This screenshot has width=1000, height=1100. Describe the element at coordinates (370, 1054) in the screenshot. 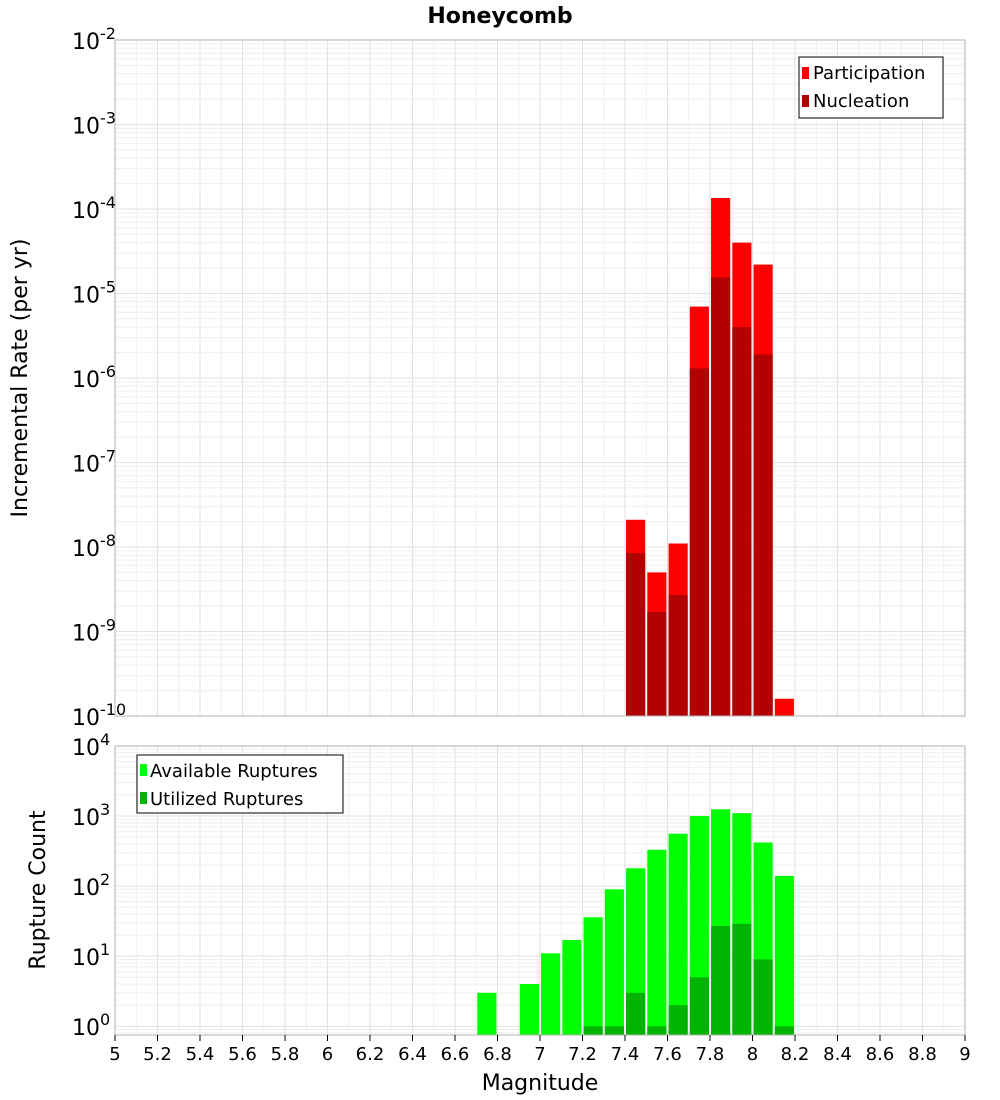

I see `x-tick-label: 6.2` at that location.